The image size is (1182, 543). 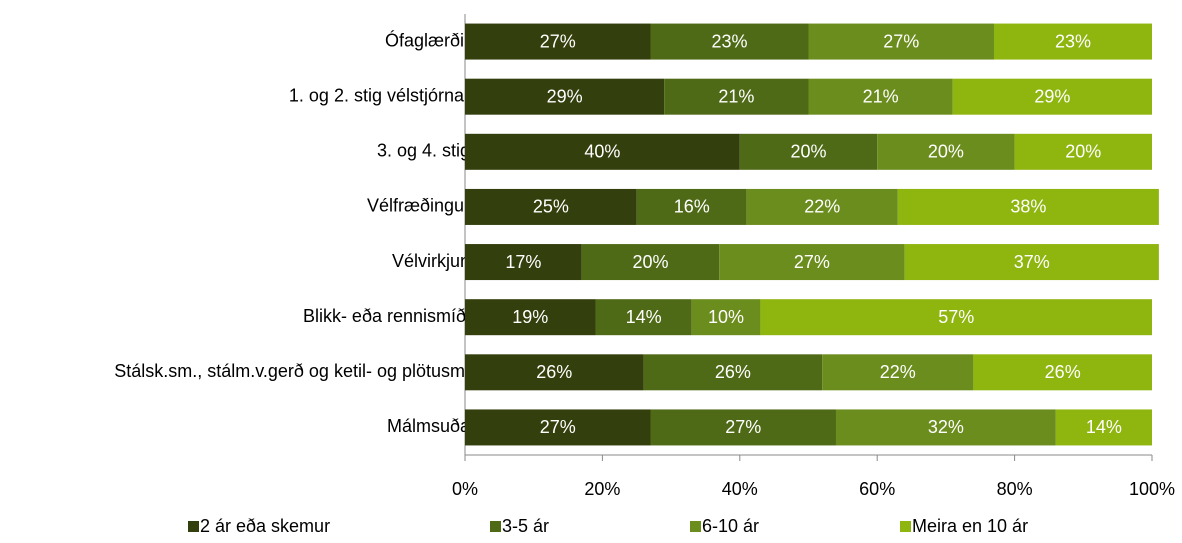 I want to click on category-label: Vélfræðingur, so click(x=418, y=206).